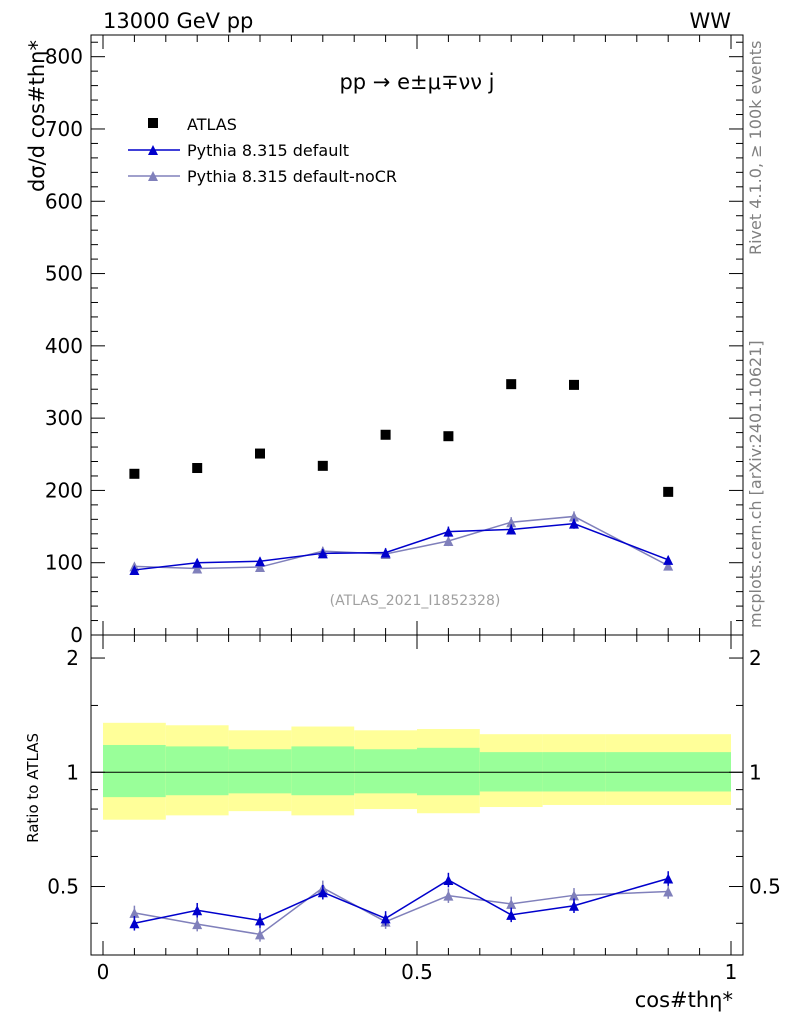 This screenshot has height=1024, width=786. What do you see at coordinates (401, 477) in the screenshot?
I see `main-plot-series` at bounding box center [401, 477].